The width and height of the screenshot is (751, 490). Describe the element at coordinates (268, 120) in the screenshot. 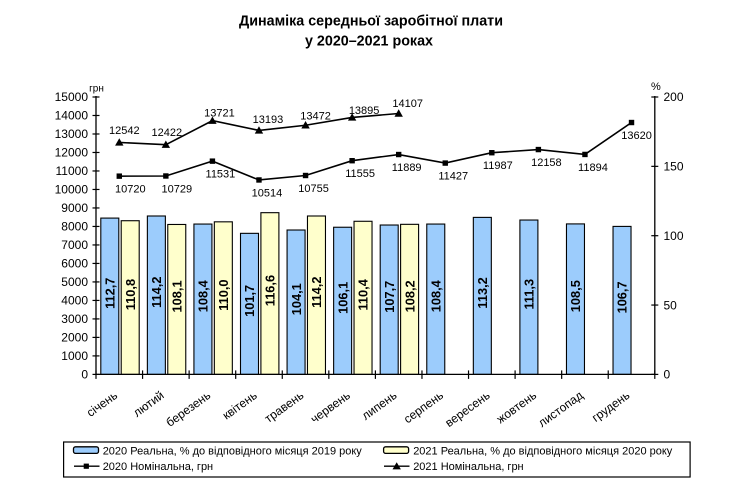

I see `svg-text: 13193` at that location.